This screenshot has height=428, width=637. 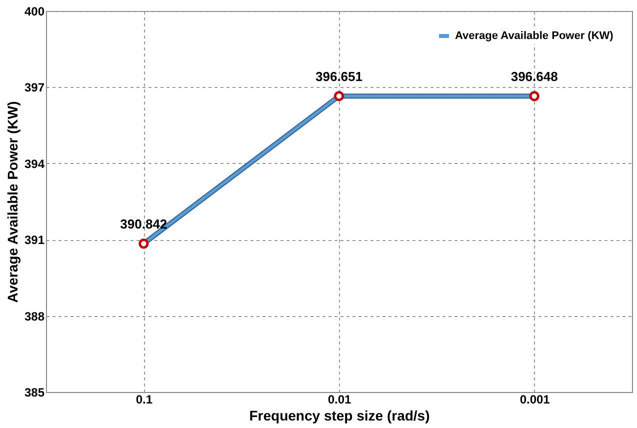 I want to click on y-tick-label: 385, so click(x=34, y=393).